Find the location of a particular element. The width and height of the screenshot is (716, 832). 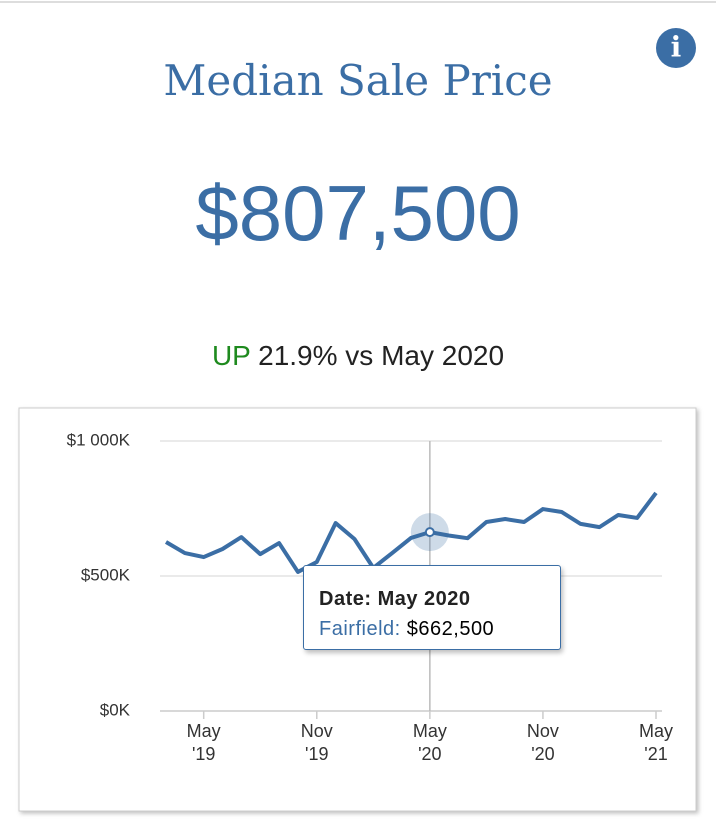

tooltip-value-row: Fairfield: $662,500 is located at coordinates (439, 629).